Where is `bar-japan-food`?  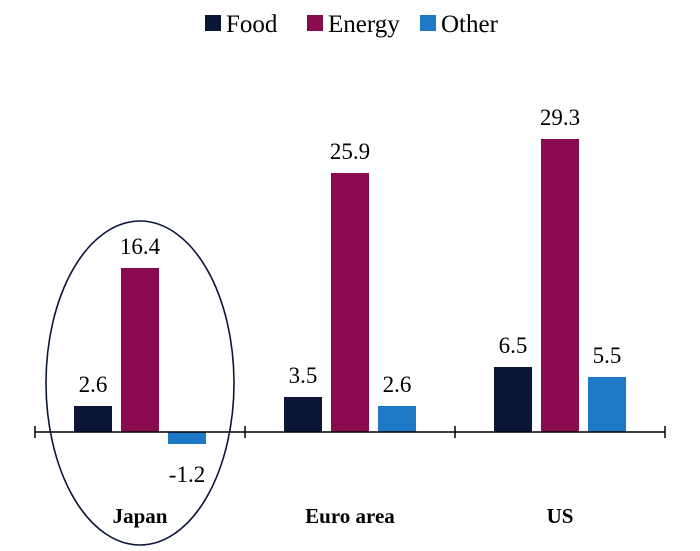 bar-japan-food is located at coordinates (93, 419).